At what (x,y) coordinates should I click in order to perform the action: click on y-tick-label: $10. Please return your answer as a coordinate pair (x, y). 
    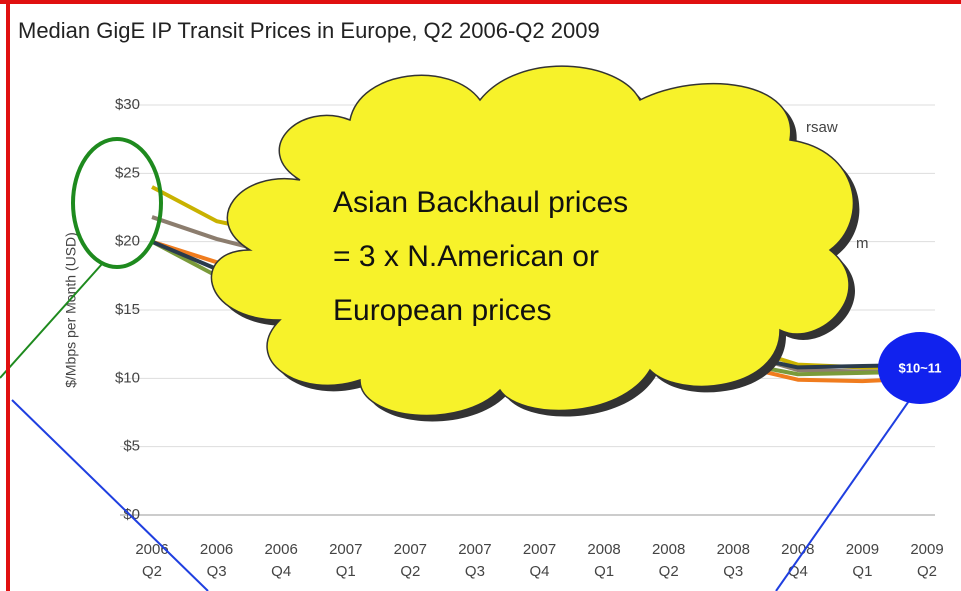
    Looking at the image, I should click on (127, 377).